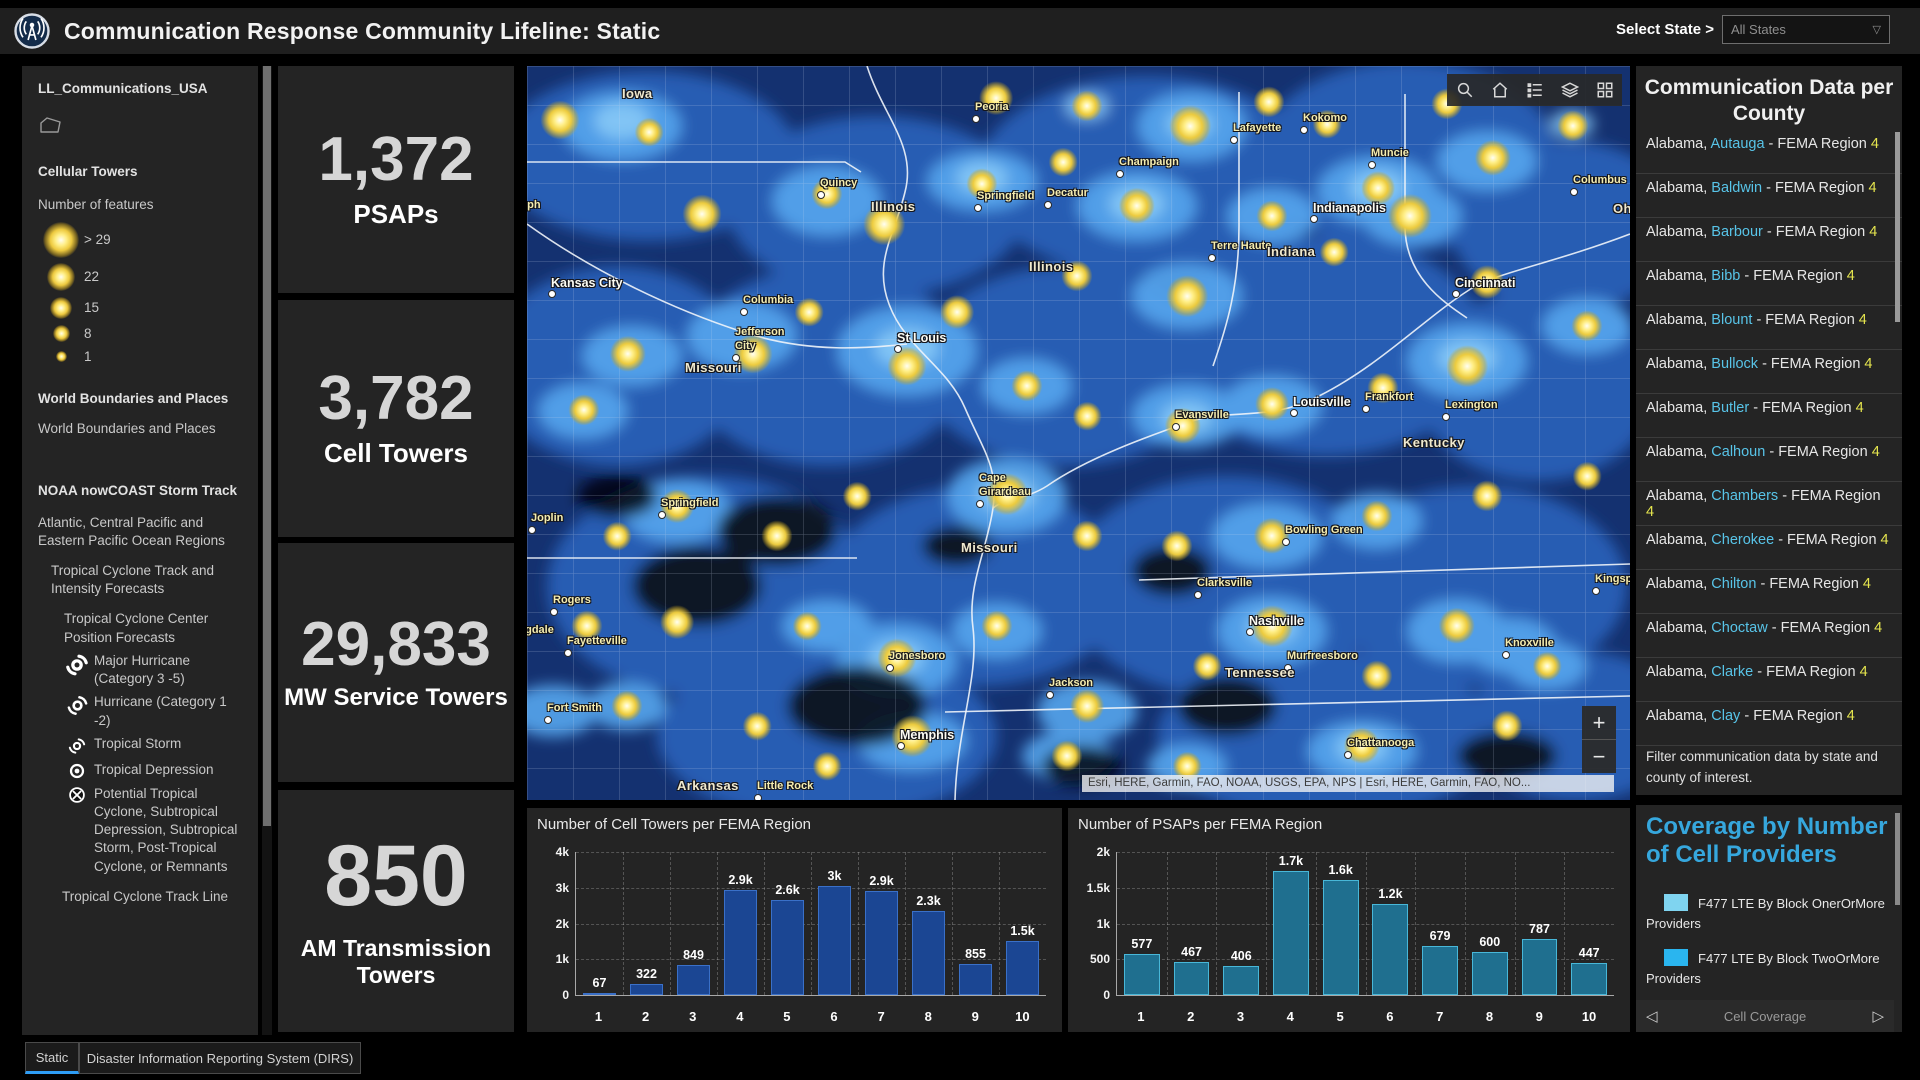 Image resolution: width=1920 pixels, height=1080 pixels. Describe the element at coordinates (140, 308) in the screenshot. I see `legend-class-row: 15` at that location.